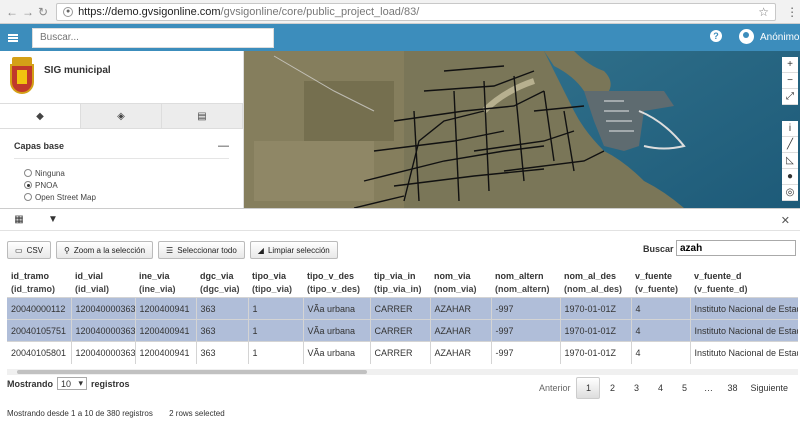 Image resolution: width=800 pixels, height=436 pixels. Describe the element at coordinates (109, 250) in the screenshot. I see `zoom-label: Zoom a la selección` at that location.